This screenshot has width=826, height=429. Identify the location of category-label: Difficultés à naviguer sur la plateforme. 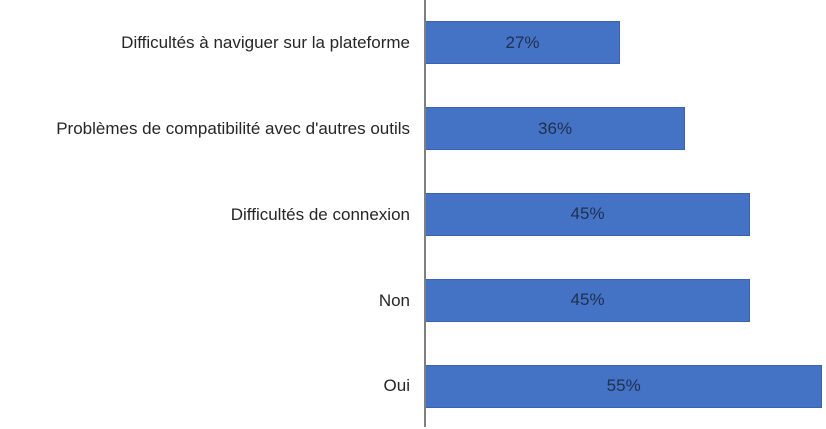
(265, 43).